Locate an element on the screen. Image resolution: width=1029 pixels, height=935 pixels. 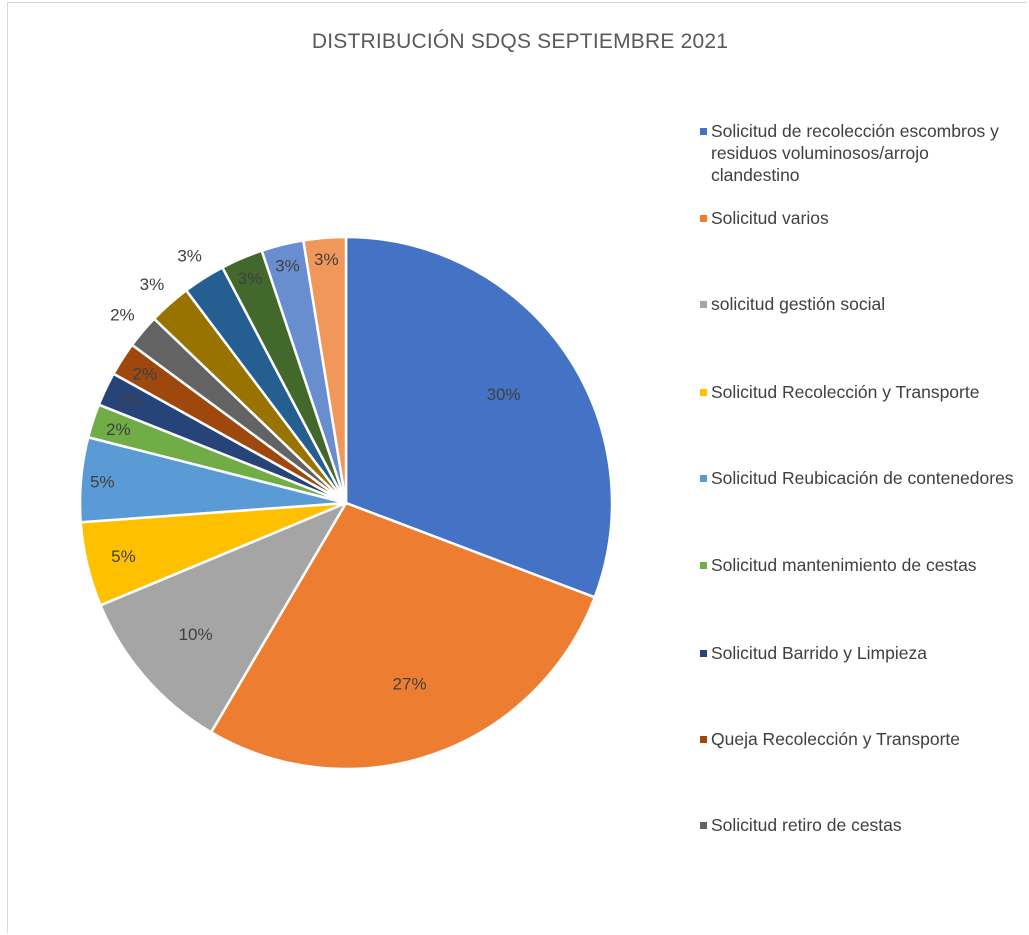
slice-data-label-9: 2% is located at coordinates (122, 314).